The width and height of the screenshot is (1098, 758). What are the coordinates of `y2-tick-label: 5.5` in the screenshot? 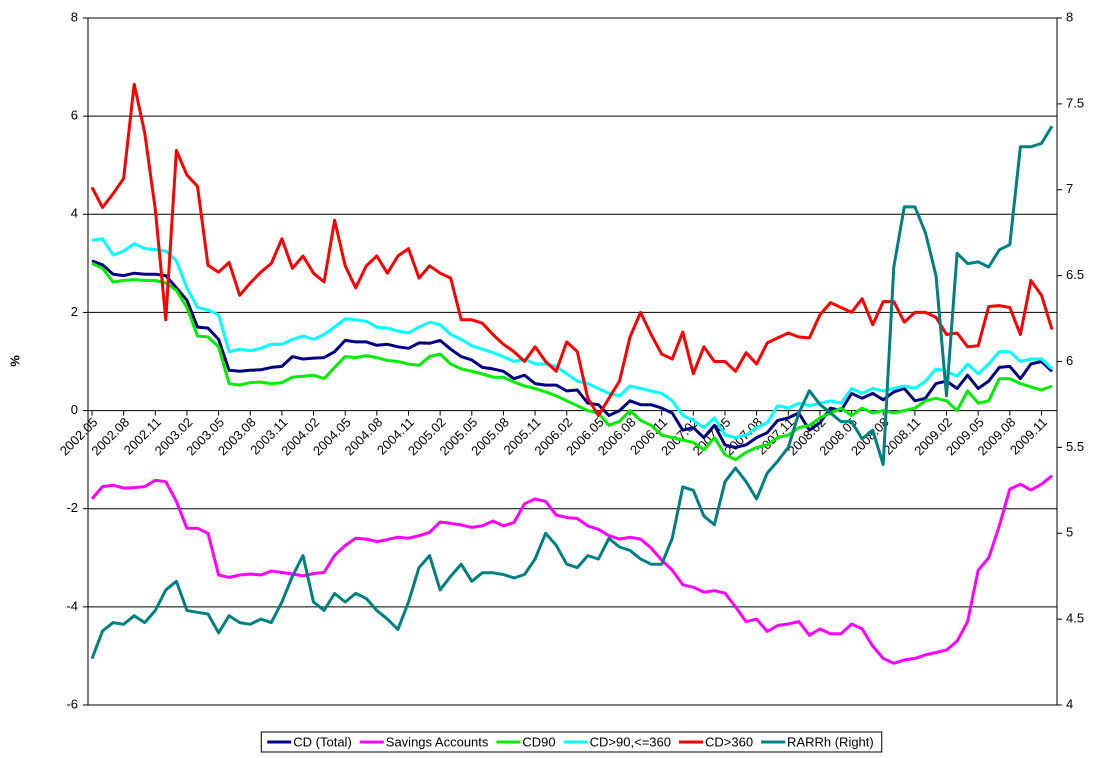 It's located at (1075, 446).